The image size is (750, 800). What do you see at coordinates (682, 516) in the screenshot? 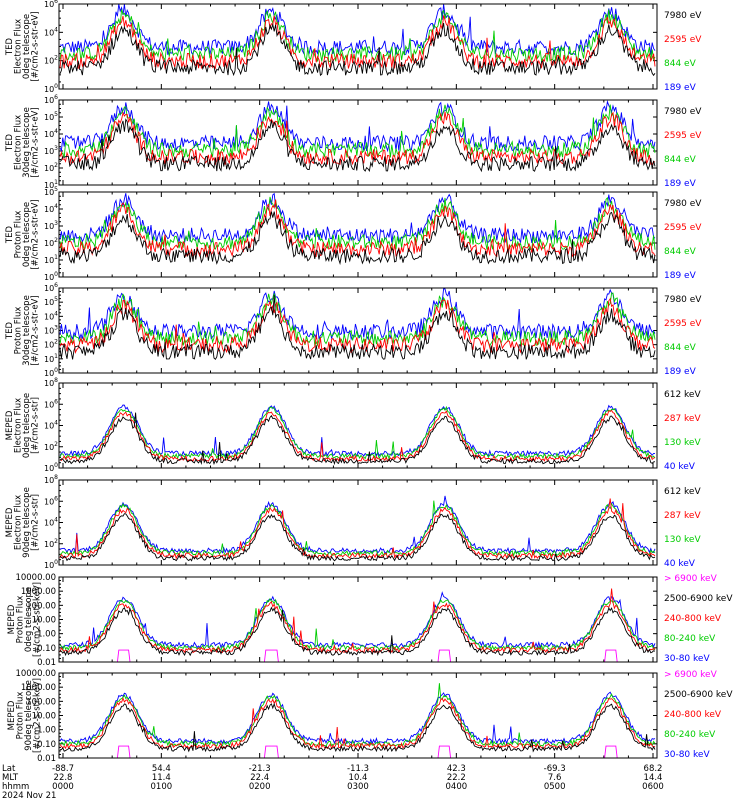
I see `legend-entry: 287 keV` at bounding box center [682, 516].